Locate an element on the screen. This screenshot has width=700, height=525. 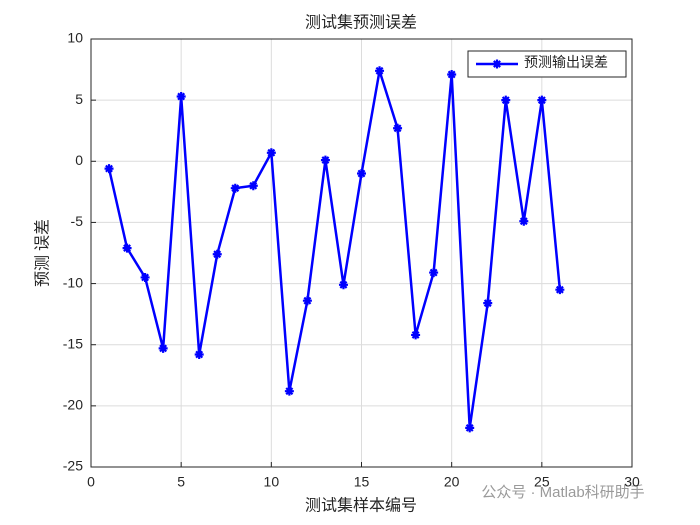
y-tick-label: -15 is located at coordinates (73, 343).